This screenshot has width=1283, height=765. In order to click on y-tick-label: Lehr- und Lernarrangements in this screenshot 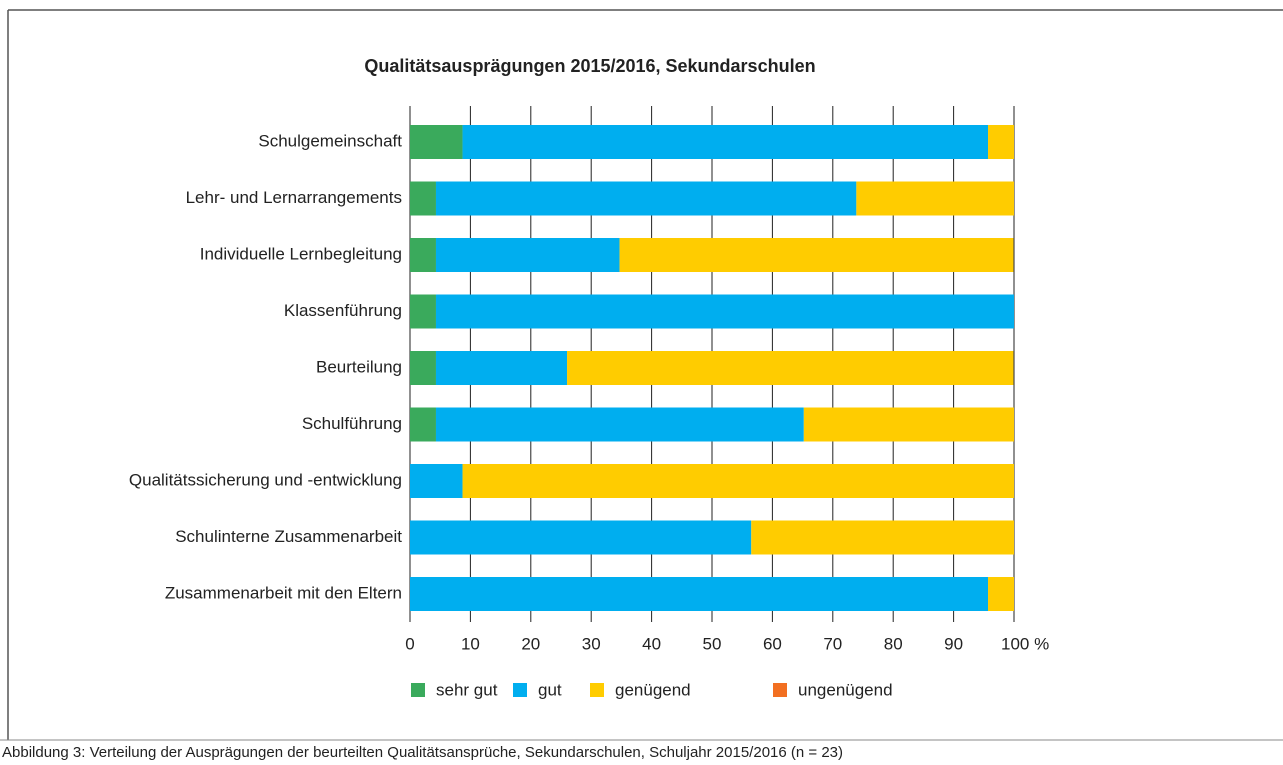, I will do `click(294, 197)`.